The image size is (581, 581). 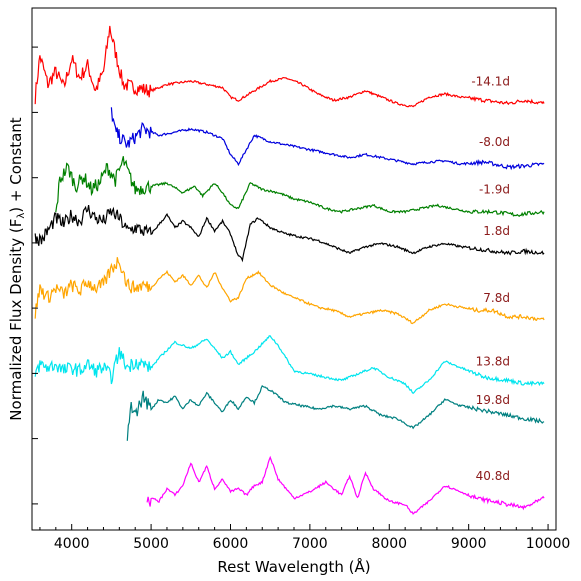 I want to click on spectrum-line-40.8d, so click(x=345, y=485).